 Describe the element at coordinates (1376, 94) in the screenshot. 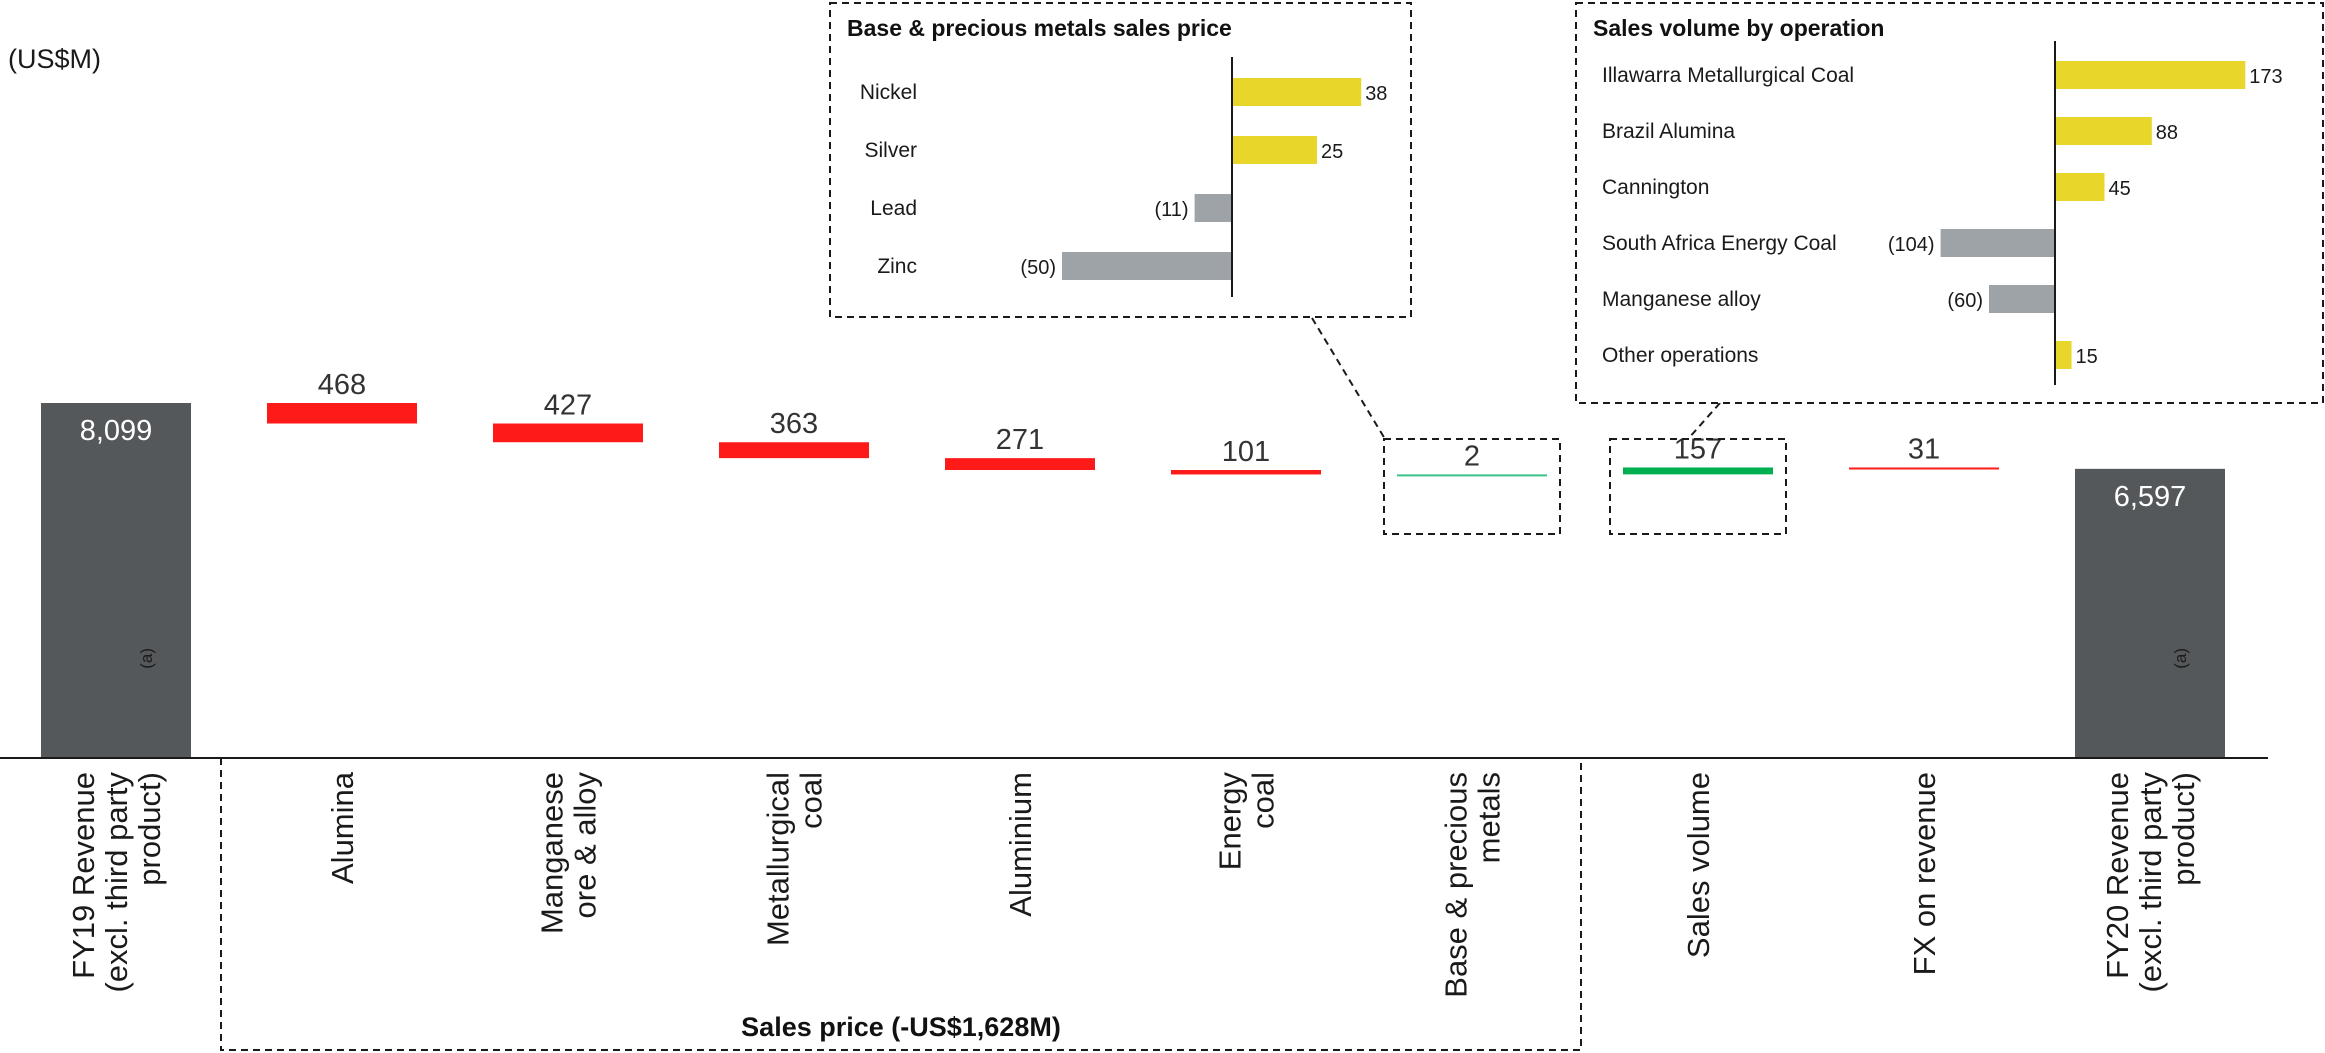

I see `inset-value-label: 38` at that location.